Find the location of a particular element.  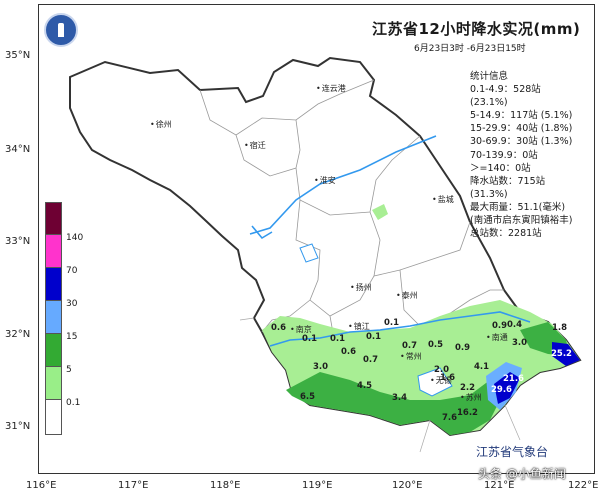

rain-value: 3.4 is located at coordinates (400, 398).